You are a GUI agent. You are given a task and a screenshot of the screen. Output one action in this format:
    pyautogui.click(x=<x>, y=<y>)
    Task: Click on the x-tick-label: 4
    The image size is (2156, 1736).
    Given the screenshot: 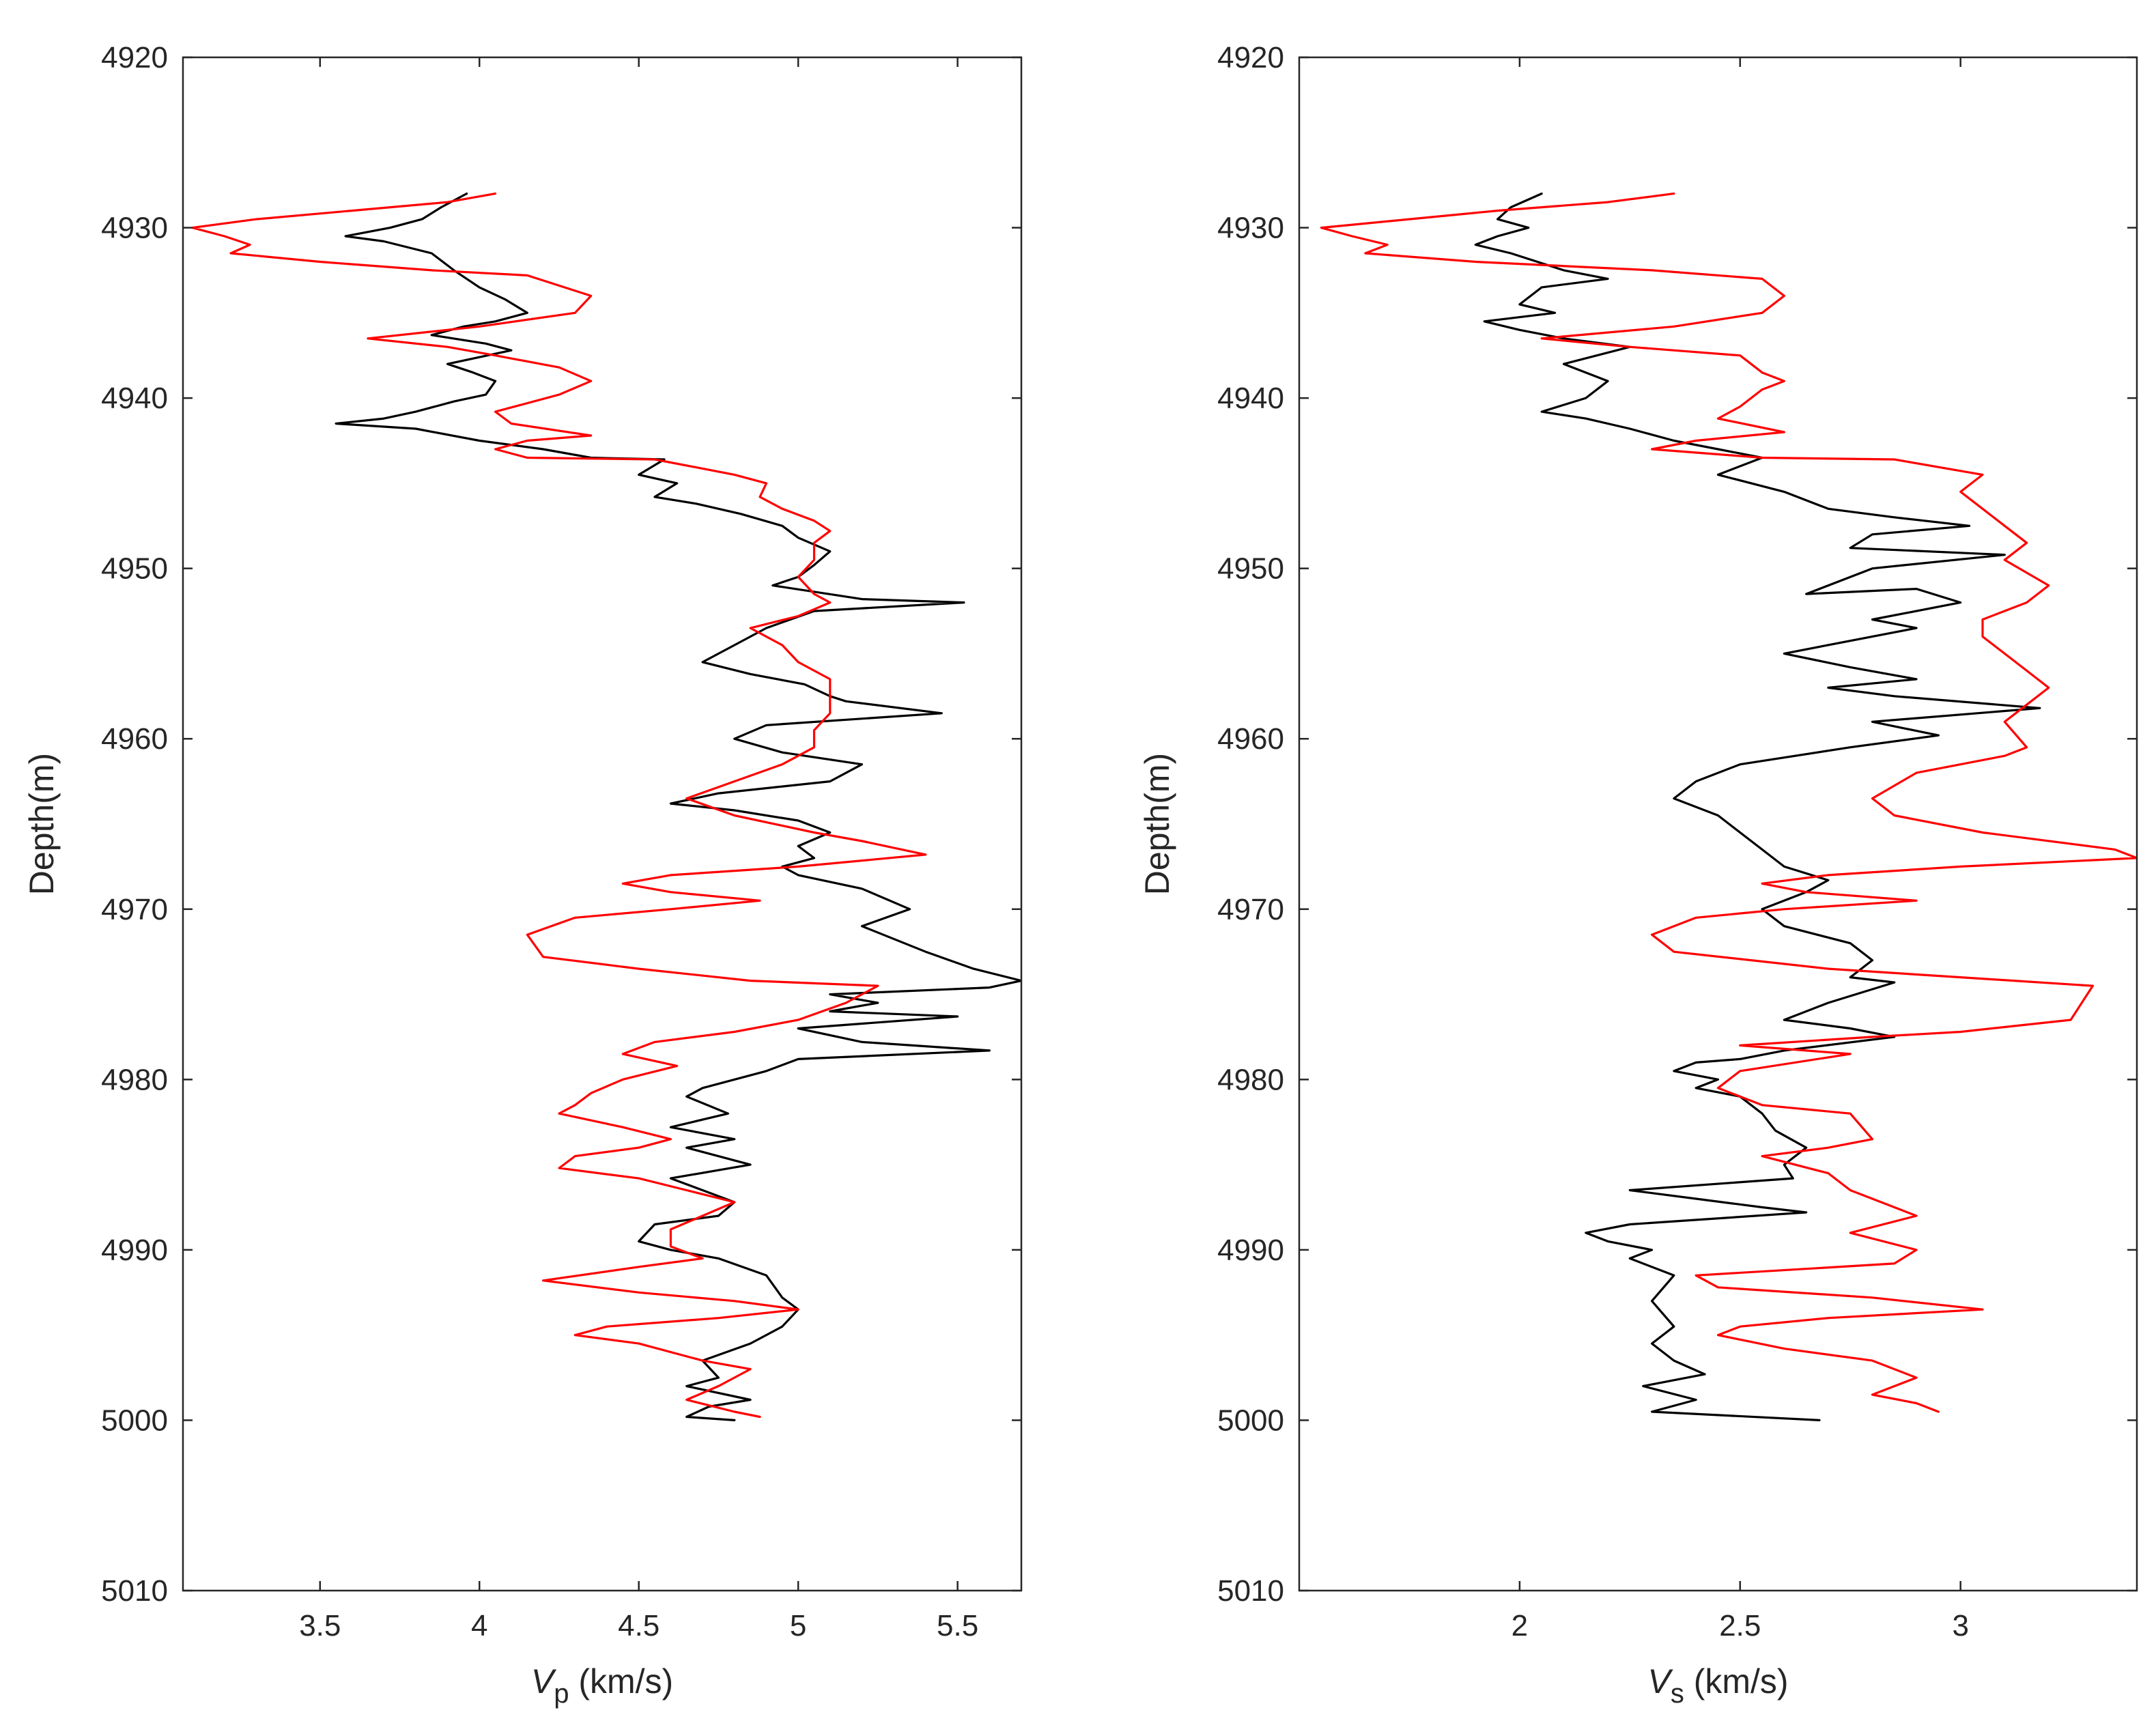 What is the action you would take?
    pyautogui.click(x=479, y=1625)
    